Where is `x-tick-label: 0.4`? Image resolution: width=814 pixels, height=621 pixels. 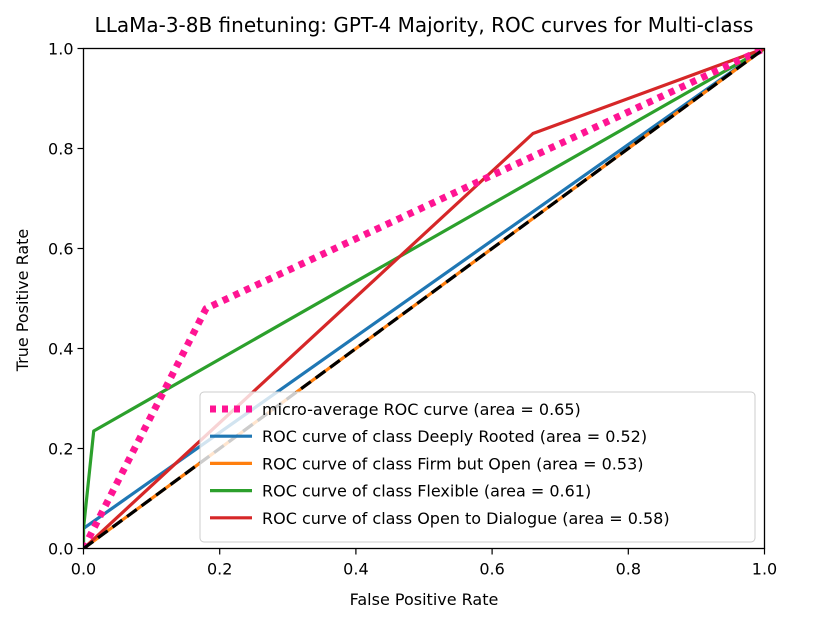
x-tick-label: 0.4 is located at coordinates (355, 569).